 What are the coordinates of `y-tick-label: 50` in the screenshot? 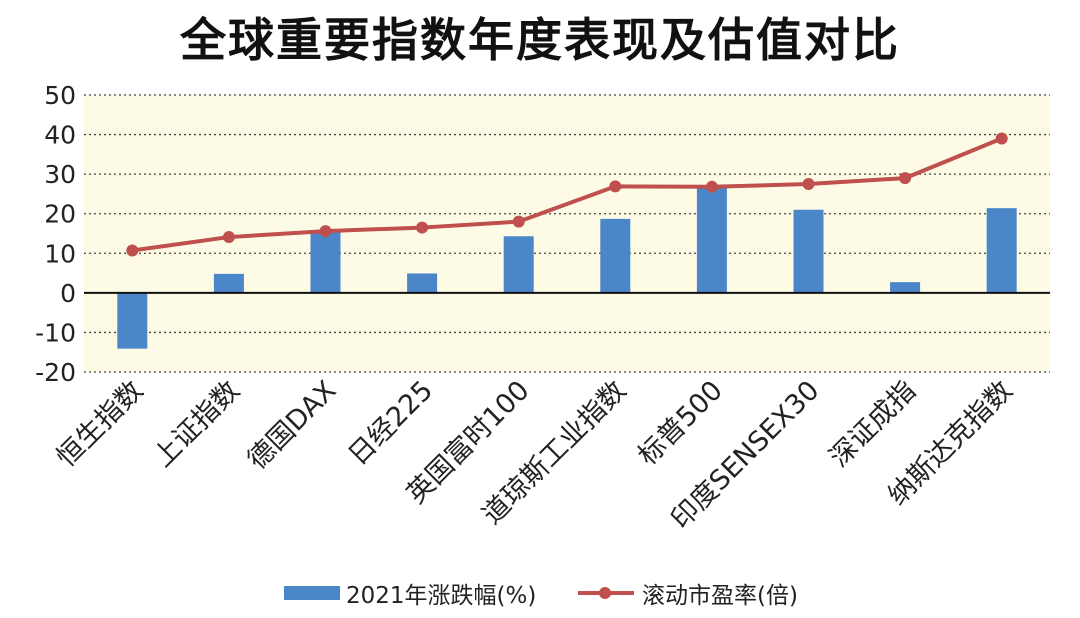 It's located at (60, 95).